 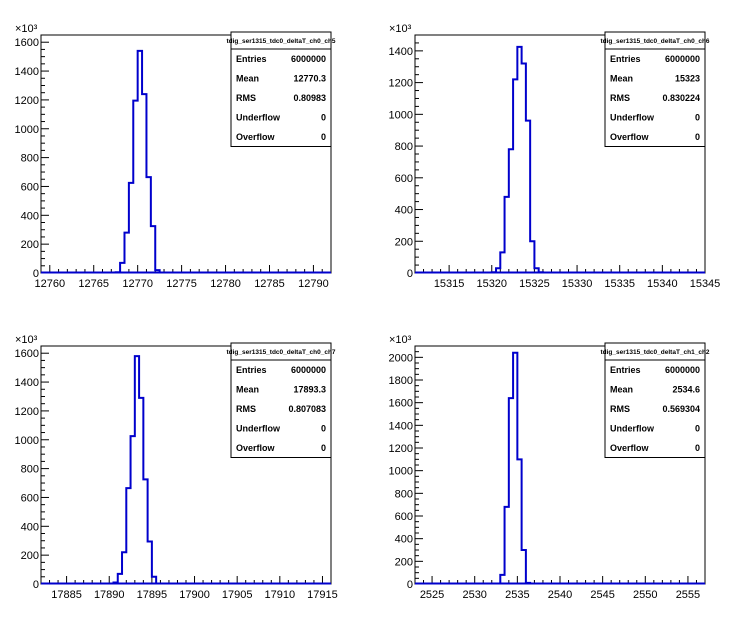 I want to click on histogram-bin, so click(x=519, y=160).